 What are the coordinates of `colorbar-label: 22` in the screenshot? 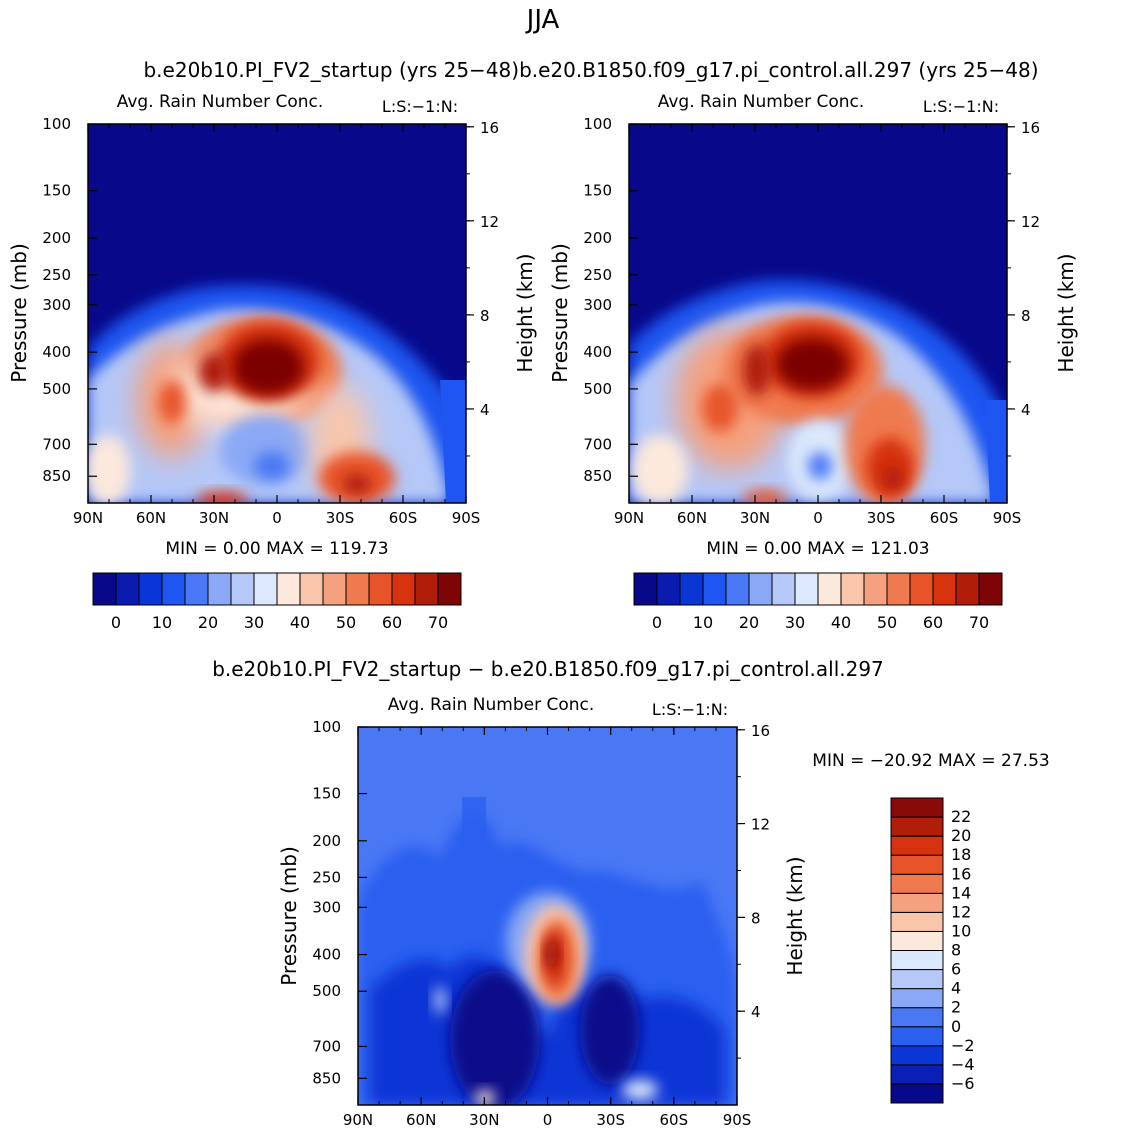 It's located at (961, 816).